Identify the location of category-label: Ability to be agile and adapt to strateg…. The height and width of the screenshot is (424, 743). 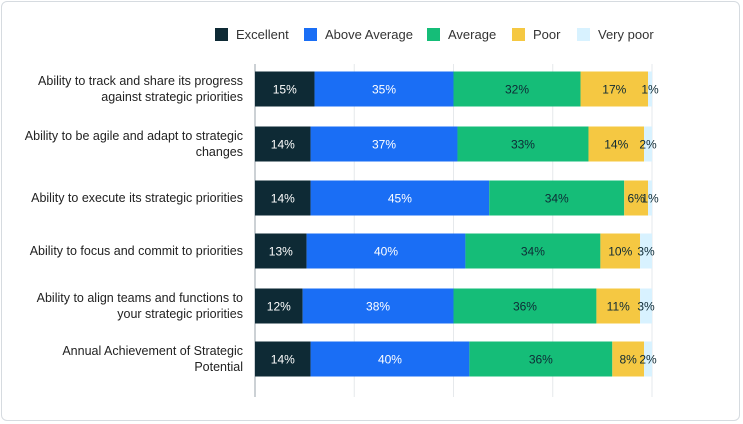
(133, 144).